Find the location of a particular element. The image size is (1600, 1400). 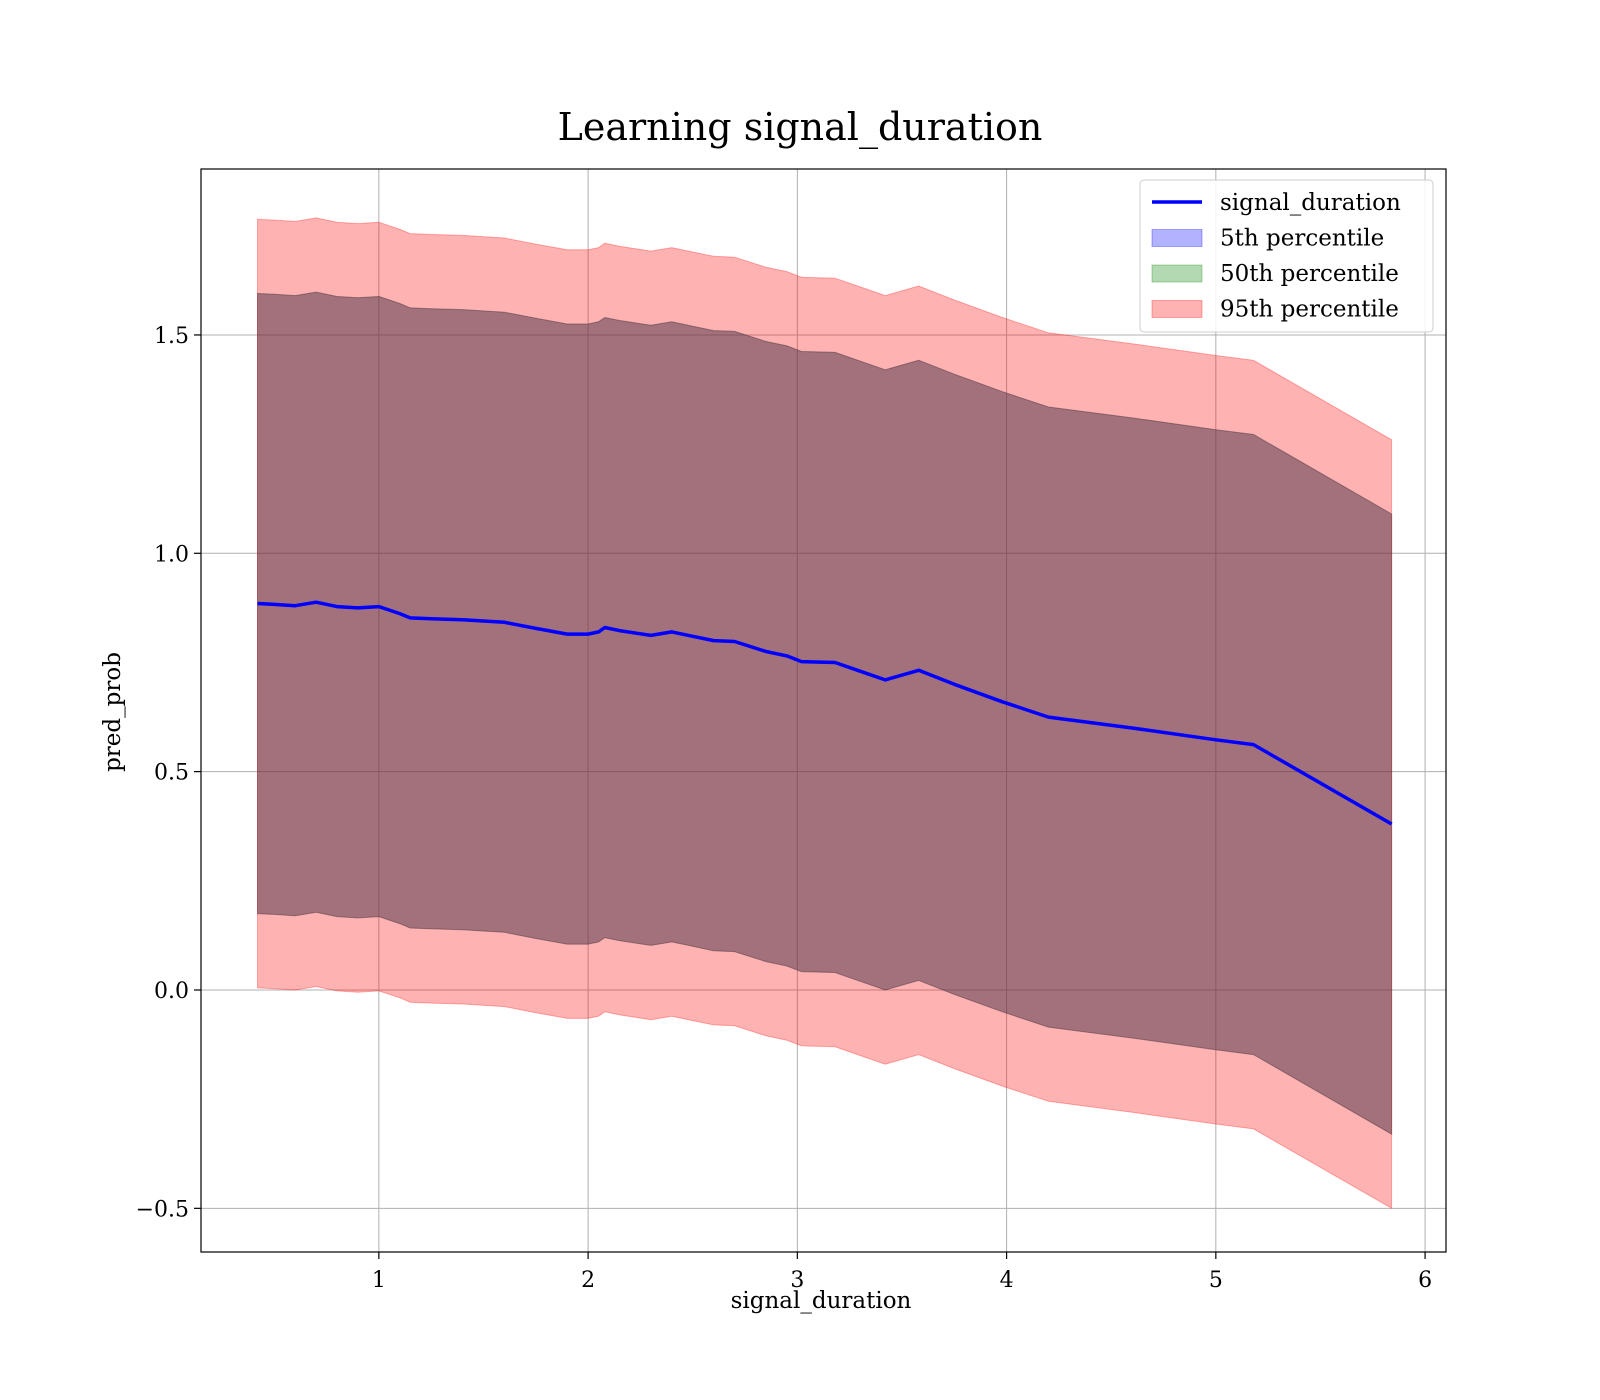

x-tick-label: 1 is located at coordinates (379, 1280).